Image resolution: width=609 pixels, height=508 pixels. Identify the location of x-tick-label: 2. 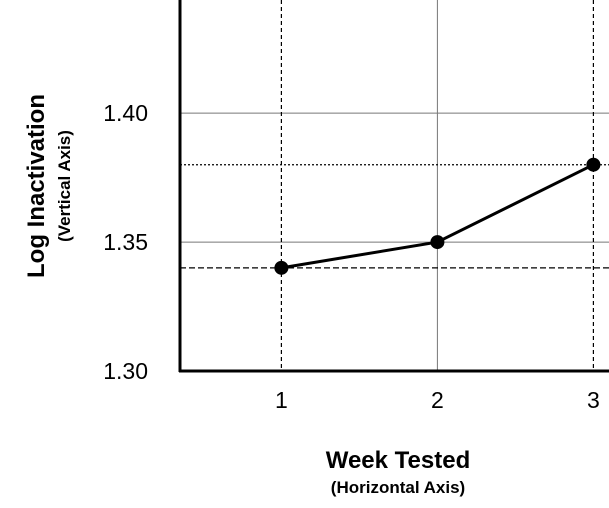
(437, 400).